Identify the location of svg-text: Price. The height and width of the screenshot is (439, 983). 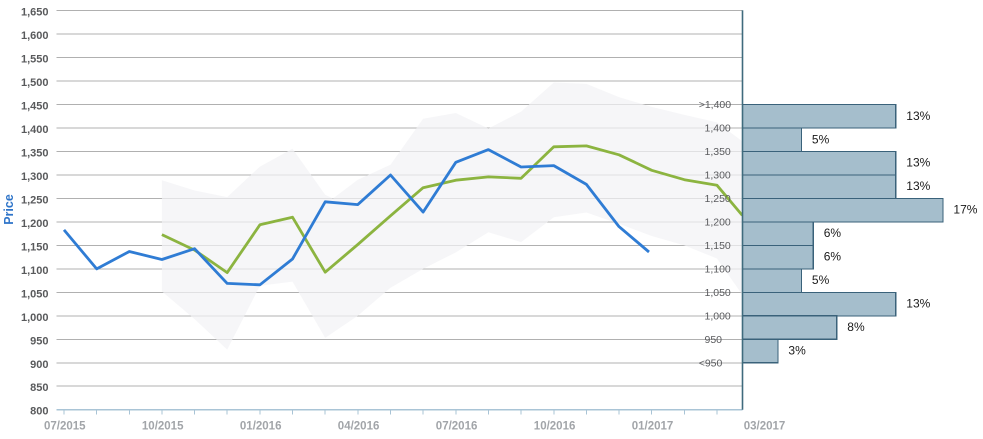
(9, 209).